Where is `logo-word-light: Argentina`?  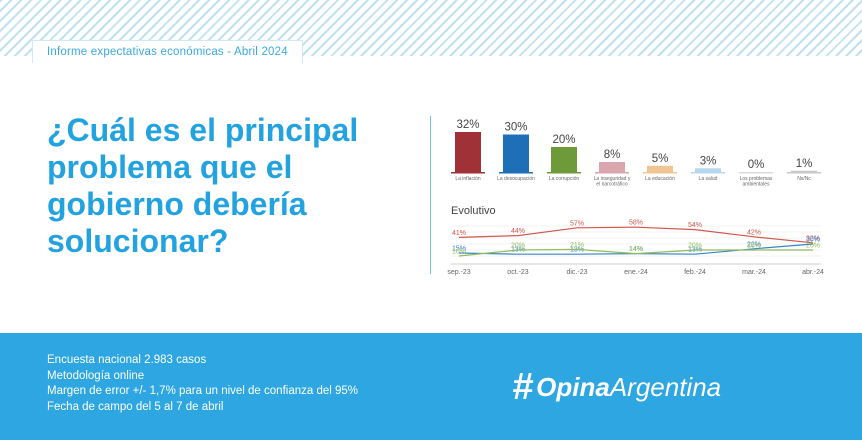 logo-word-light: Argentina is located at coordinates (665, 386).